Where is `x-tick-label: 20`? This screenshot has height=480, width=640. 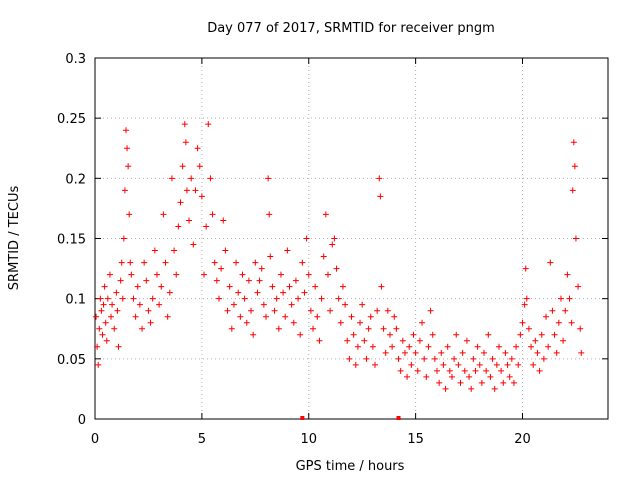
x-tick-label: 20 is located at coordinates (522, 439).